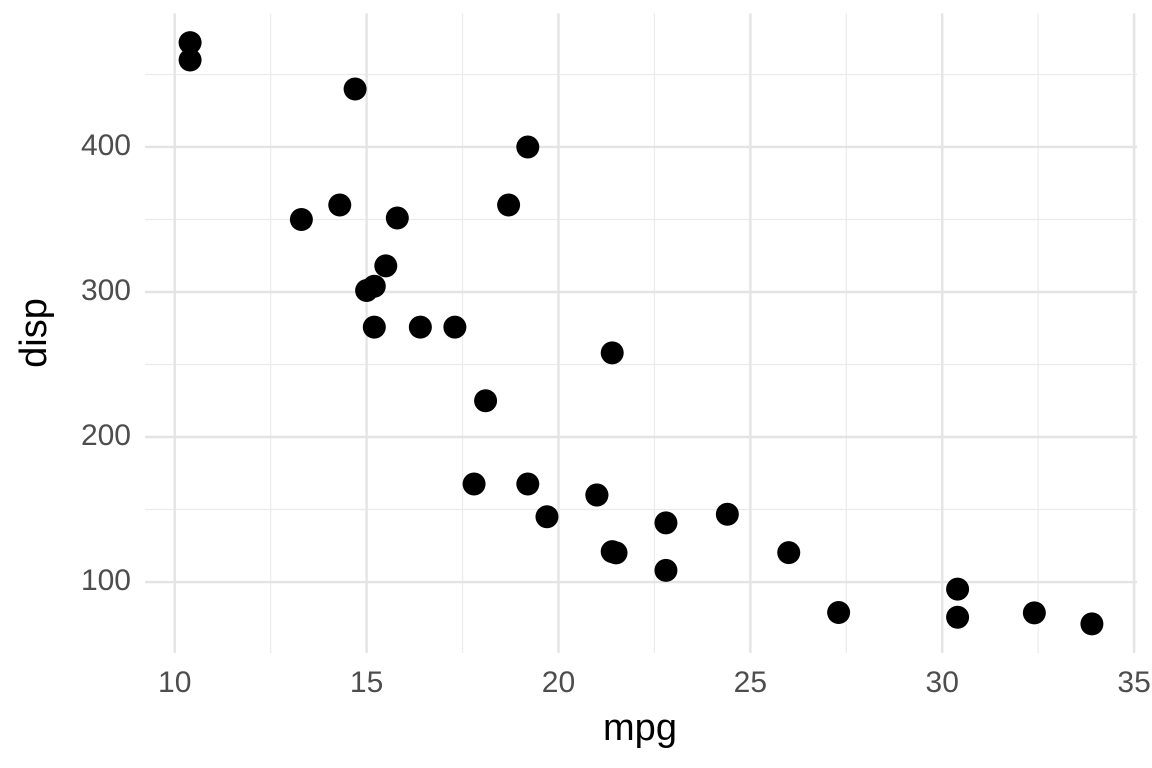 The height and width of the screenshot is (768, 1152). What do you see at coordinates (106, 145) in the screenshot?
I see `y-tick-label: 400` at bounding box center [106, 145].